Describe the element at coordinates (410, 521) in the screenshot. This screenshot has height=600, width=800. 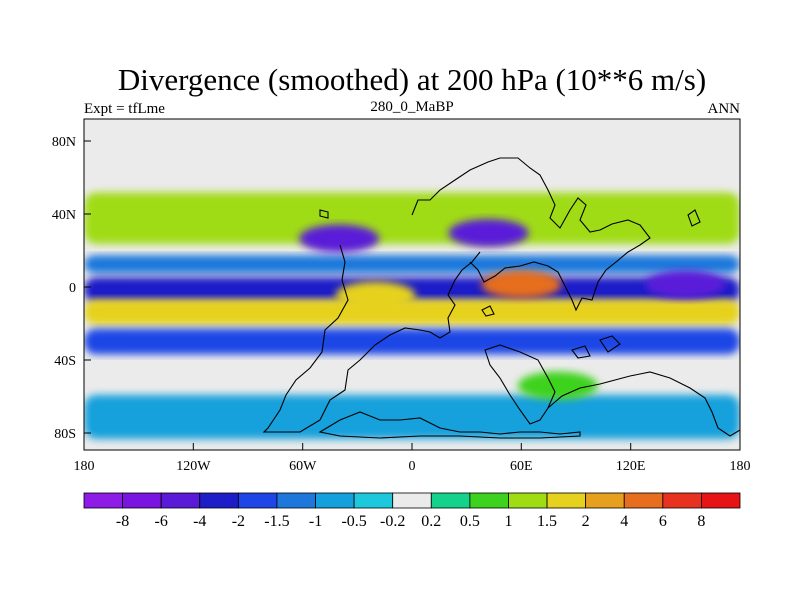
I see `colorbar-labels: -8 -6 -4 -2 -1.5 -1 -0.5 -0.2 0.2 0.5 1 1.5 2 4 6 8` at that location.